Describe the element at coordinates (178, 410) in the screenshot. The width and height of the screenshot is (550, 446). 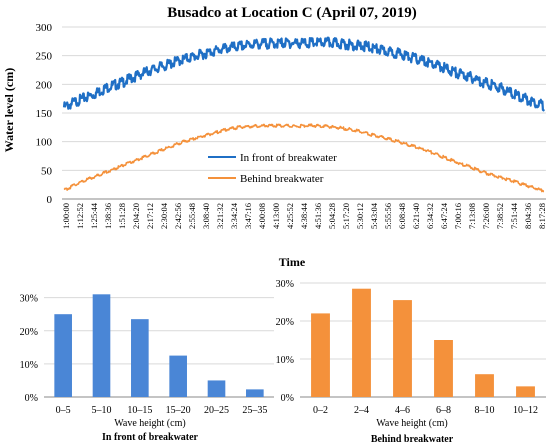
I see `bar-chart-front-x-tick-label: 15–20` at that location.